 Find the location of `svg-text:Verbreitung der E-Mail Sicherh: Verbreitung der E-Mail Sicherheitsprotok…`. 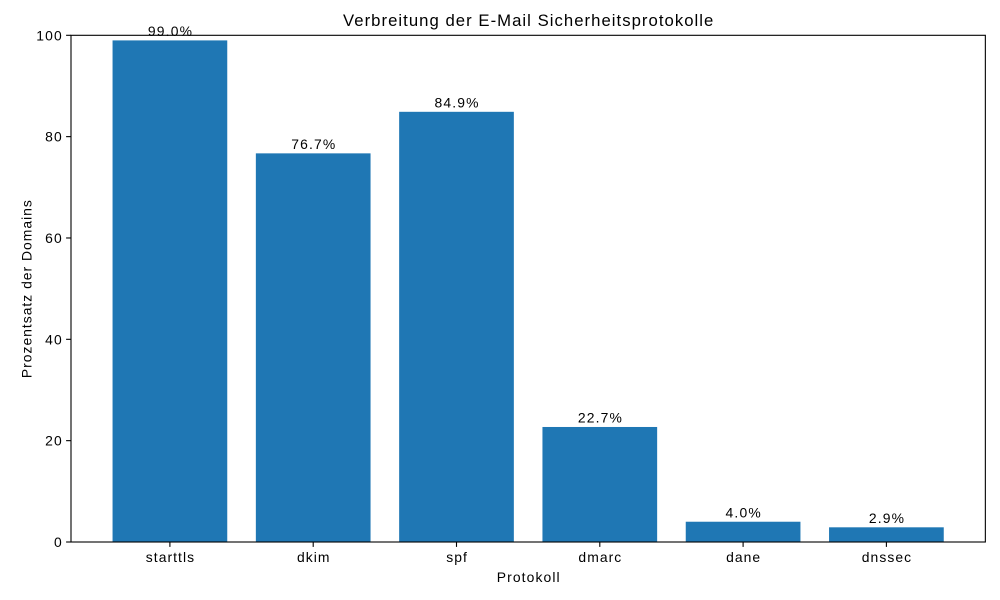

svg-text:Verbreitung der E-Mail Sicherh: Verbreitung der E-Mail Sicherheitsprotok… is located at coordinates (528, 20).